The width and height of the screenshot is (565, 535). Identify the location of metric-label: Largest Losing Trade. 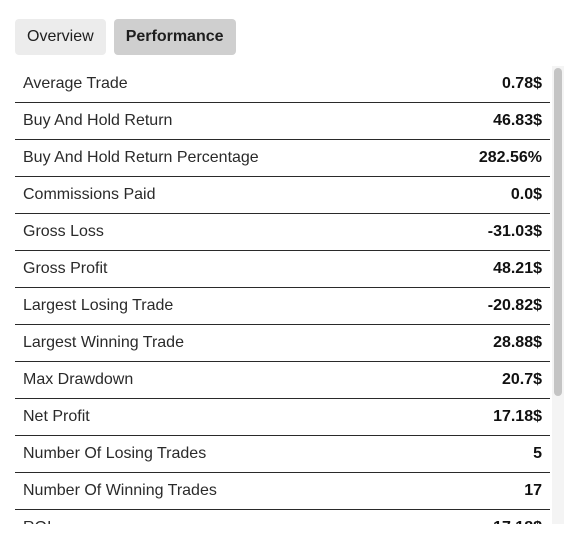
(98, 305).